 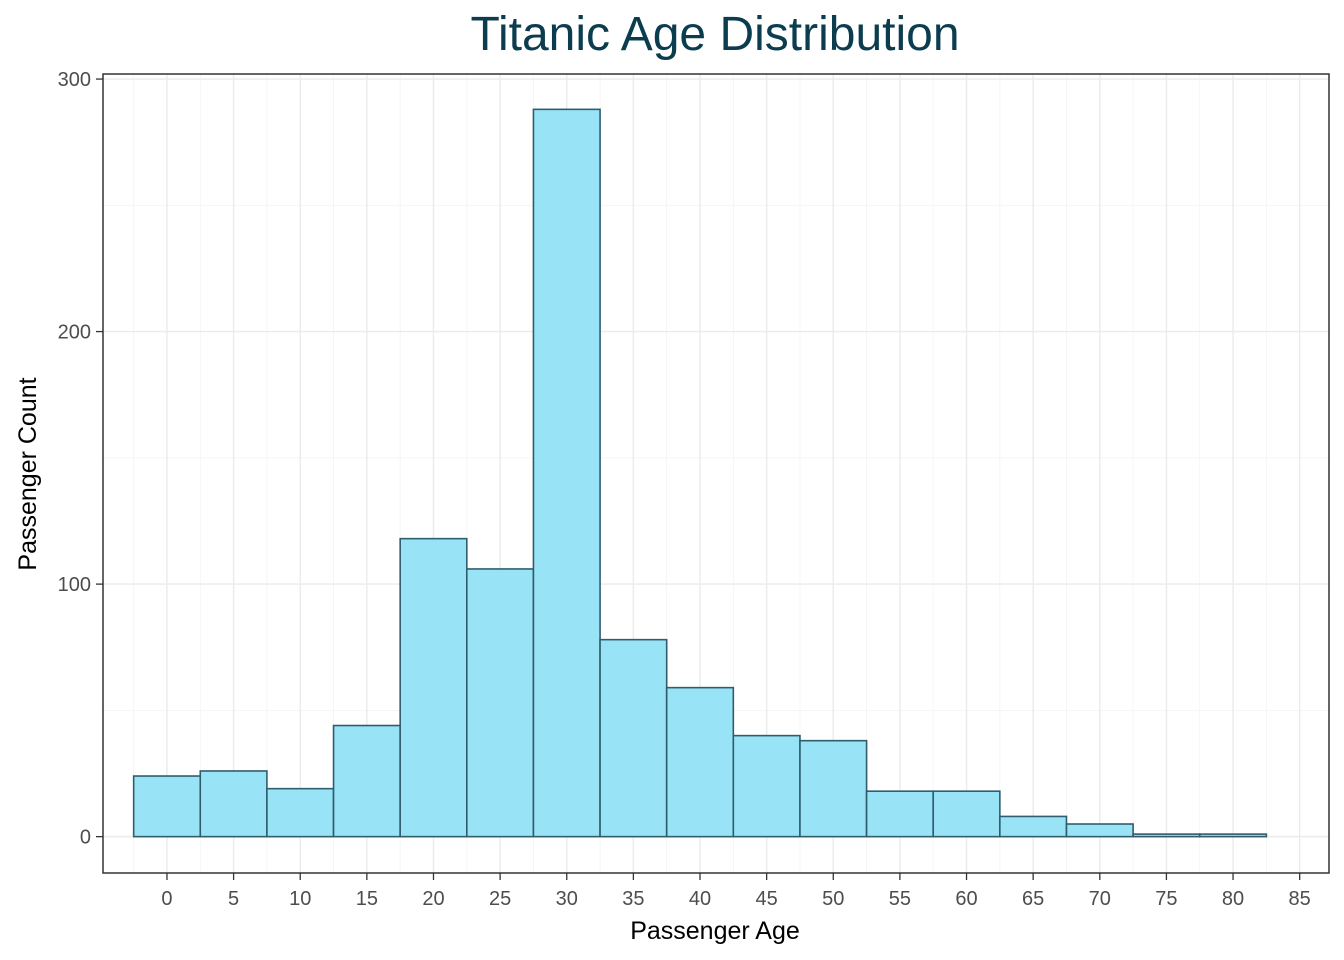 What do you see at coordinates (233, 899) in the screenshot?
I see `x-tick-label: 5` at bounding box center [233, 899].